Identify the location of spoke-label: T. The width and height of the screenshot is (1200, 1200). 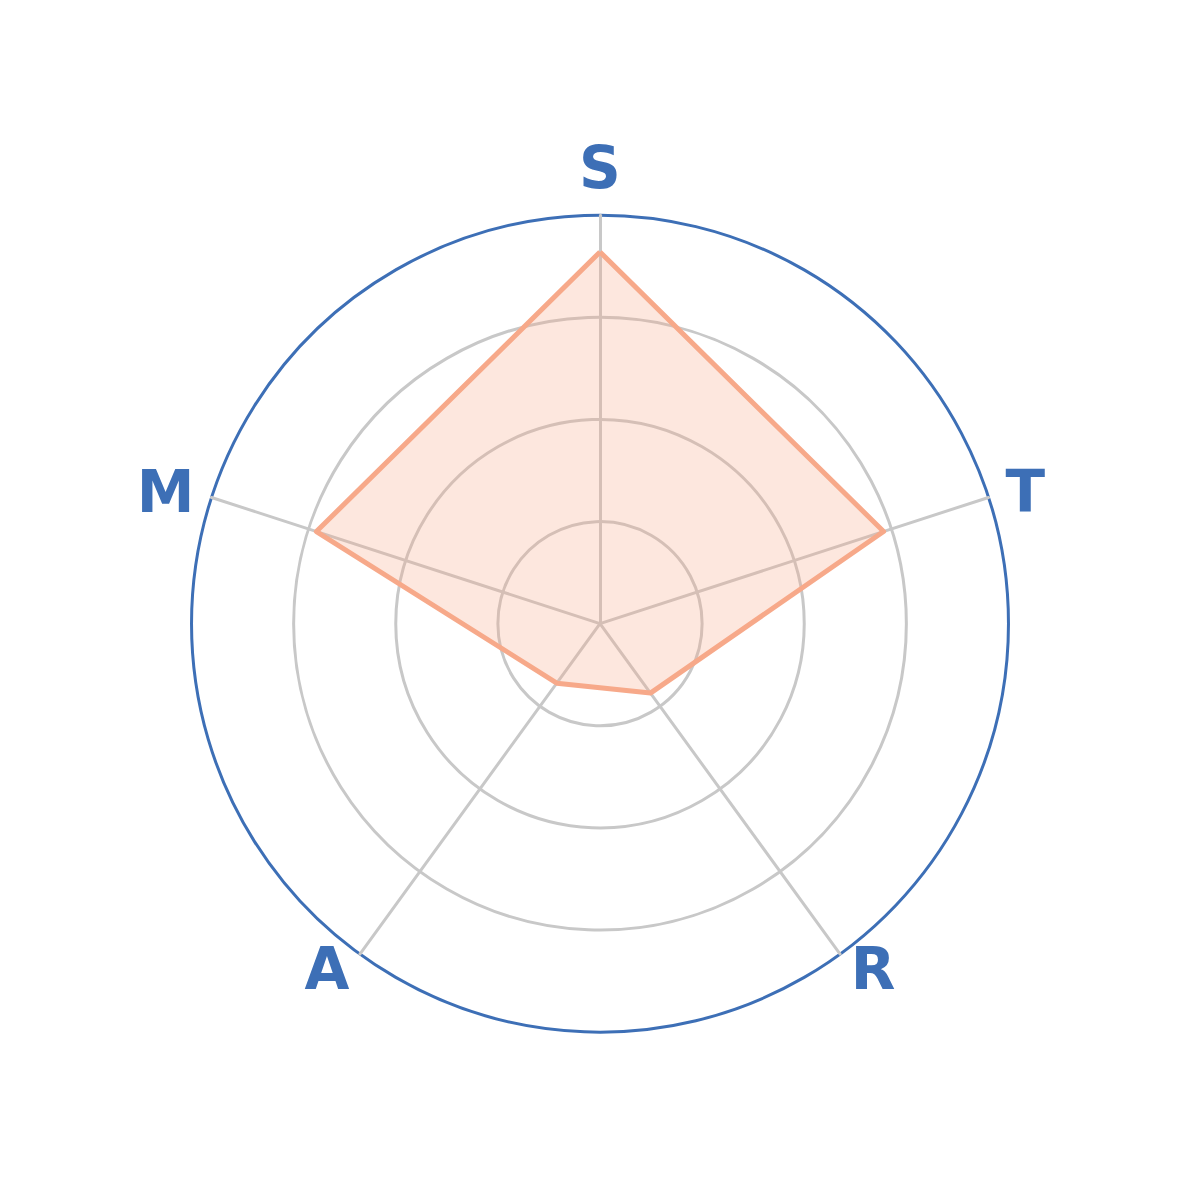
(1025, 491).